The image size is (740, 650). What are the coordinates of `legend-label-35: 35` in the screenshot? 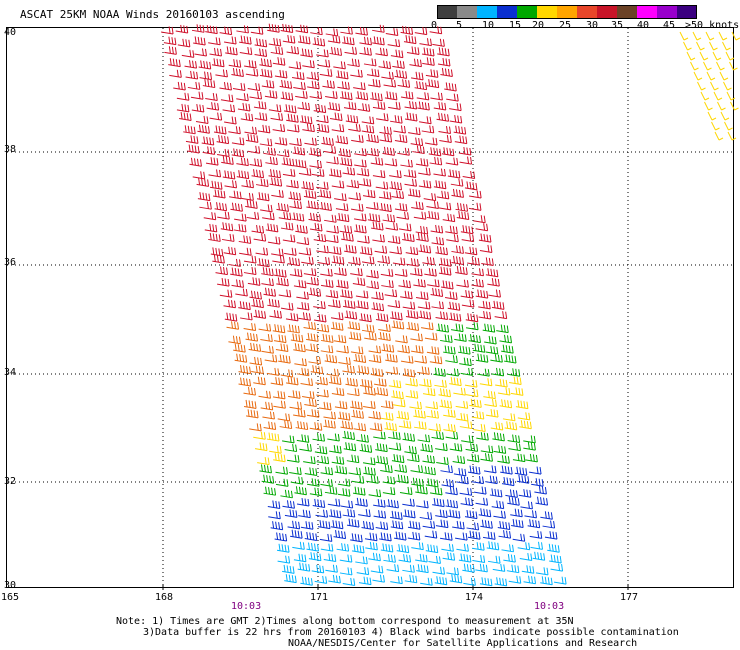 It's located at (617, 25).